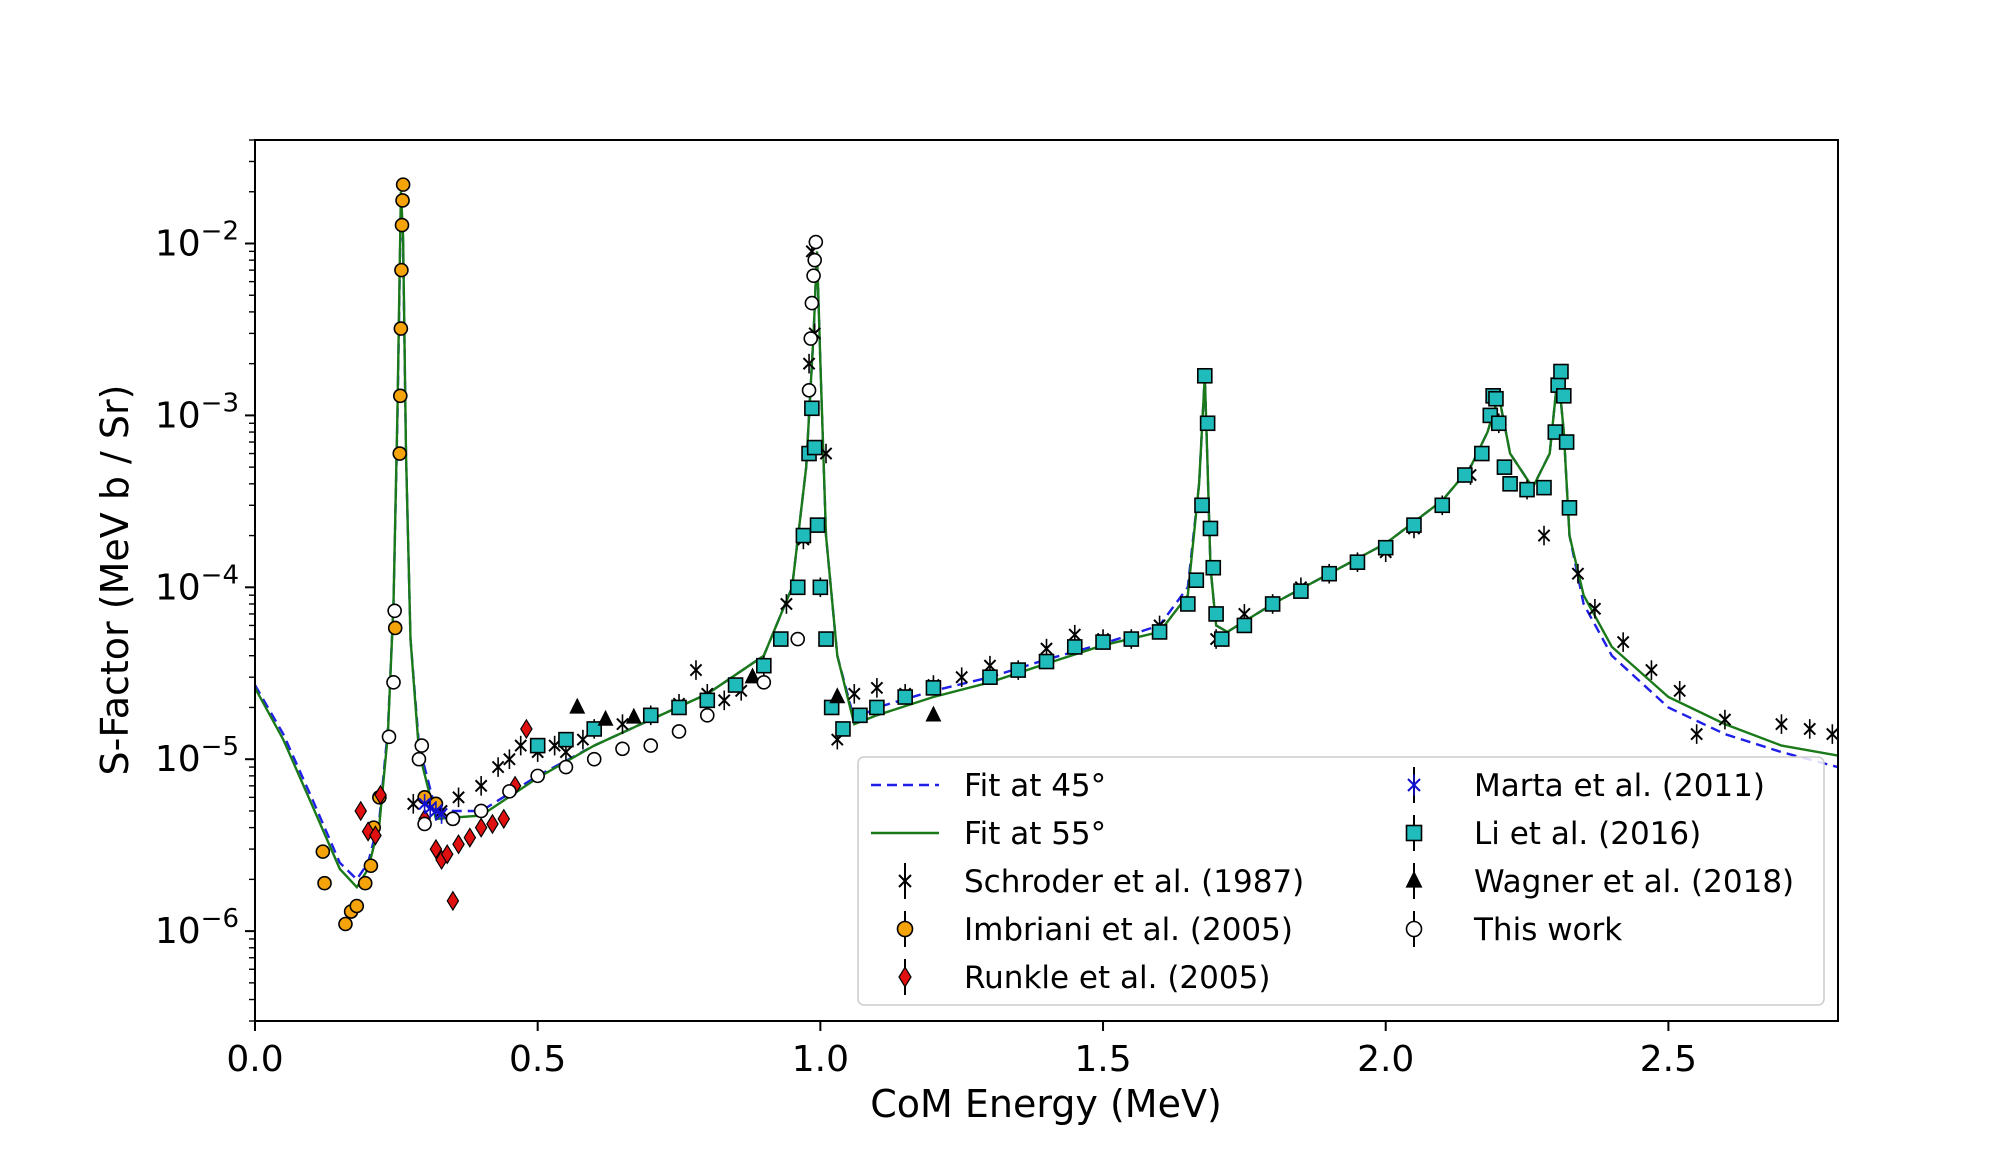 The image size is (2016, 1152). I want to click on legend-entry-2: Schroder et al. (1987), so click(1101, 881).